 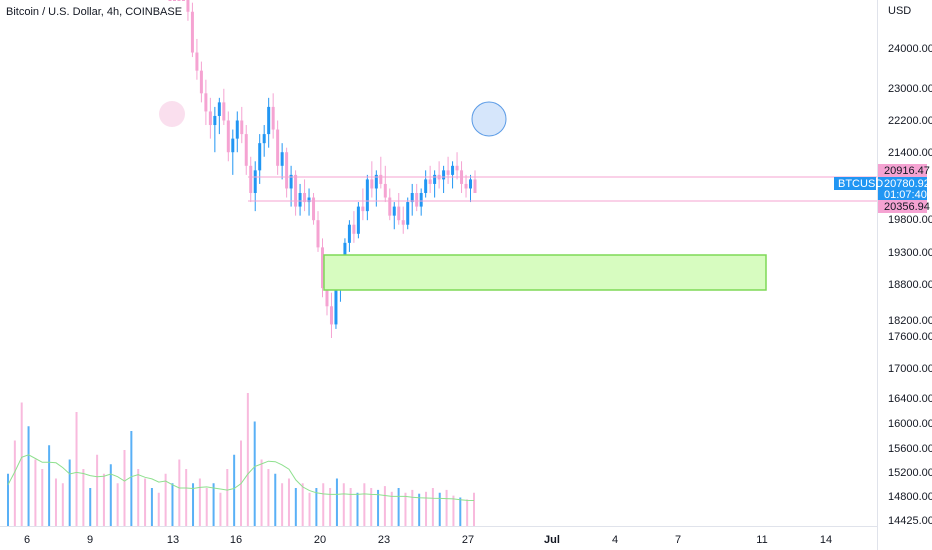 What do you see at coordinates (910, 337) in the screenshot?
I see `price-tick-label: 17600.00` at bounding box center [910, 337].